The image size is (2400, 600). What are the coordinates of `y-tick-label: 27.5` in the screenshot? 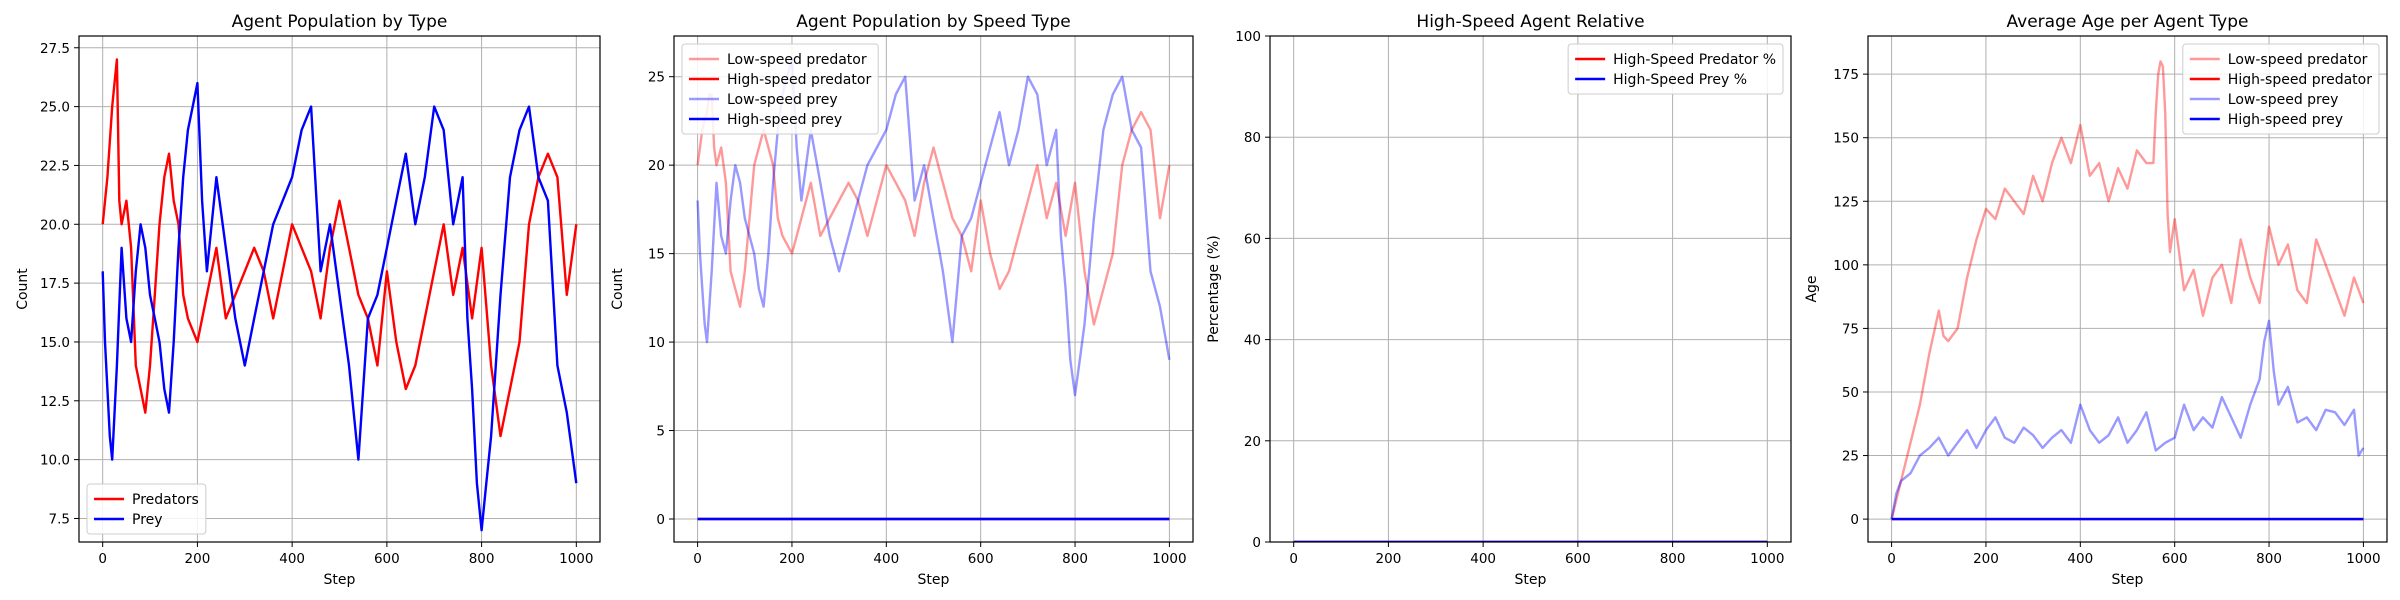 It's located at (55, 49).